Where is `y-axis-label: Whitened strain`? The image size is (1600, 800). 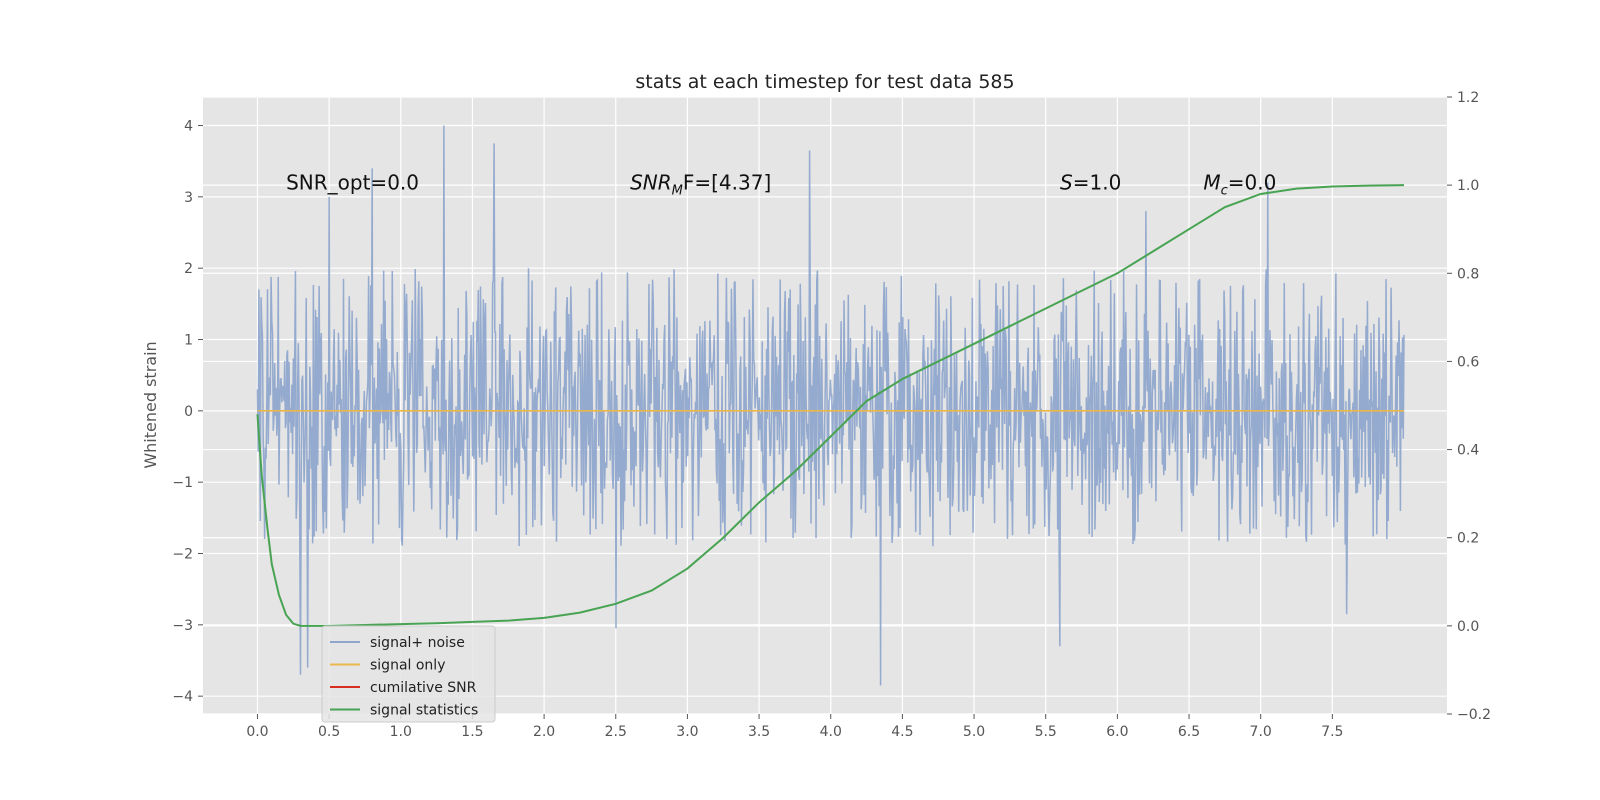 y-axis-label: Whitened strain is located at coordinates (150, 404).